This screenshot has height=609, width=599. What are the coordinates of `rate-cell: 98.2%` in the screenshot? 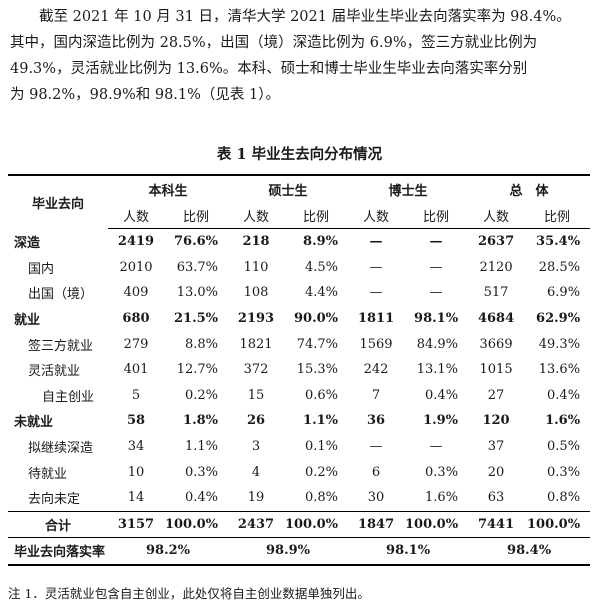 It's located at (168, 551).